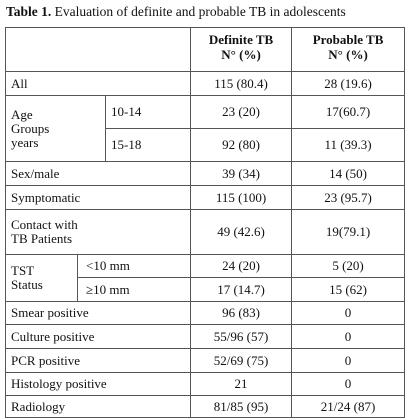 The width and height of the screenshot is (410, 420). I want to click on text-line: Contact with, so click(44, 224).